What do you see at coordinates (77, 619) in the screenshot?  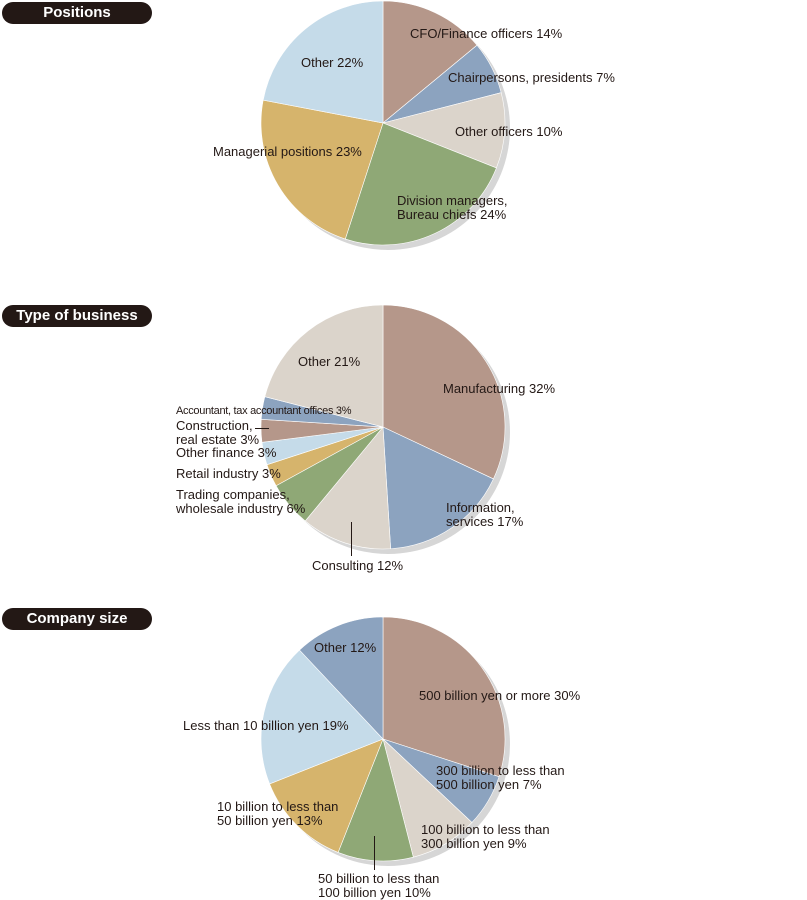 I see `company-size-heading: Company size` at bounding box center [77, 619].